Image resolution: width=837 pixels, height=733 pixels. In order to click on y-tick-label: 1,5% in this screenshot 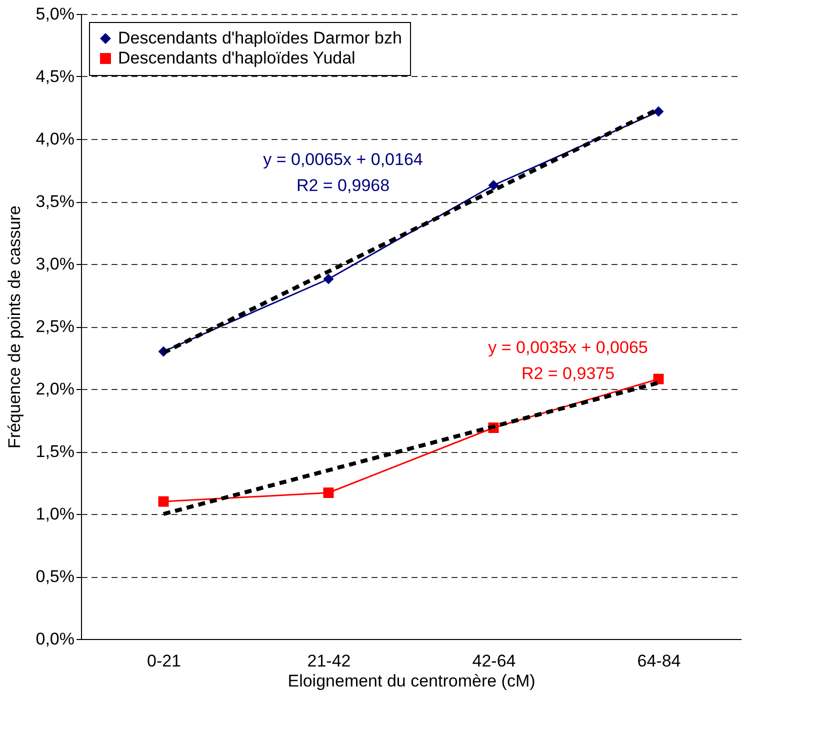, I will do `click(55, 451)`.